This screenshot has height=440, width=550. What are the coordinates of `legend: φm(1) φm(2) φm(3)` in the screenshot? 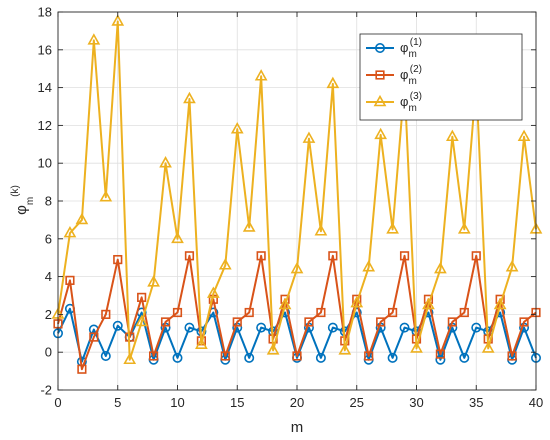 It's located at (441, 77).